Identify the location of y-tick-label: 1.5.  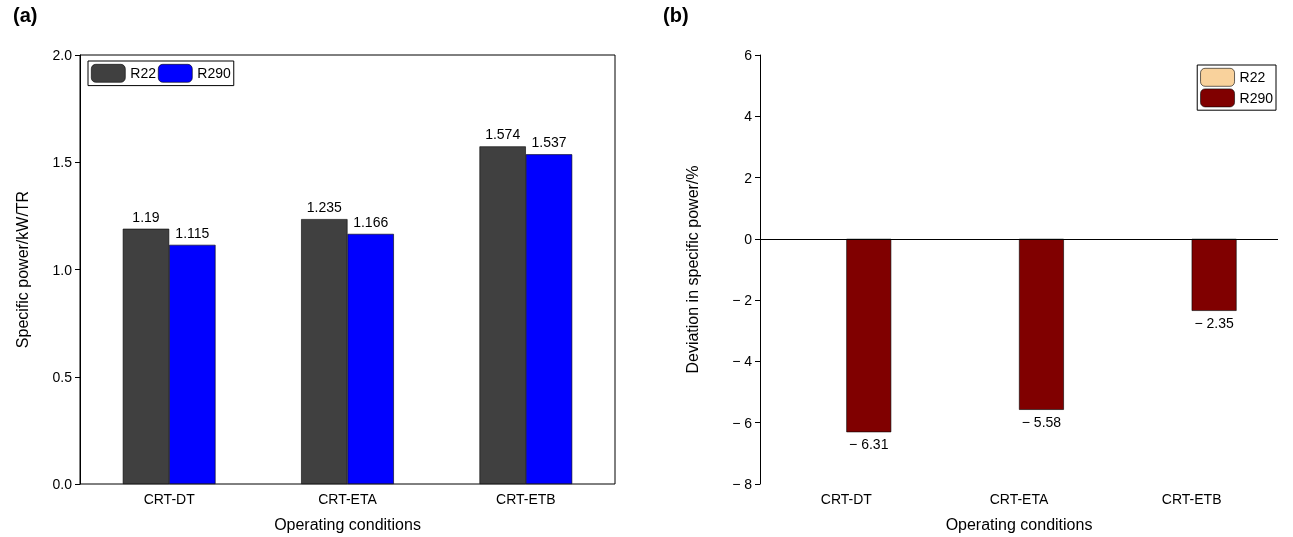
(62, 162).